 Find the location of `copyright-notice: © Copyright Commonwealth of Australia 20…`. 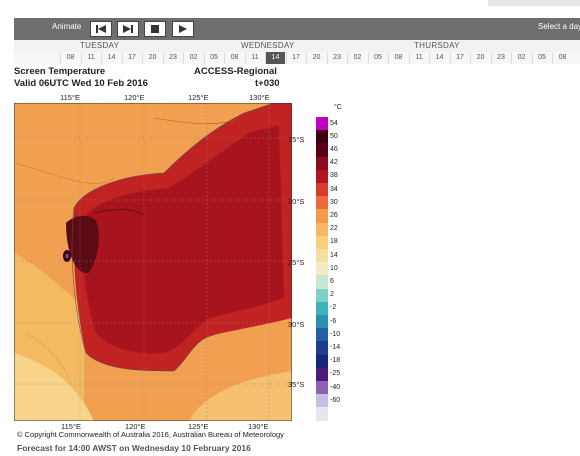

copyright-notice: © Copyright Commonwealth of Australia 20… is located at coordinates (150, 434).